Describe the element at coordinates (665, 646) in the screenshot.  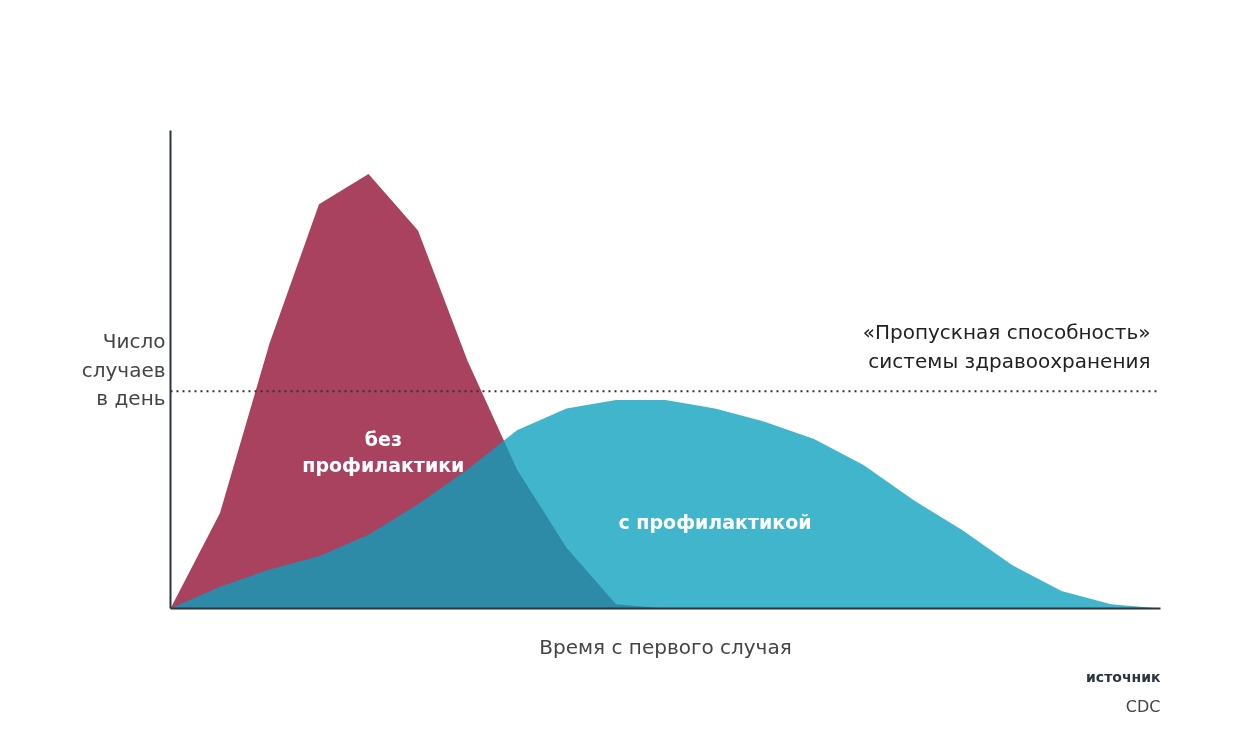
I see `x-axis-title: Время с первого случая` at that location.